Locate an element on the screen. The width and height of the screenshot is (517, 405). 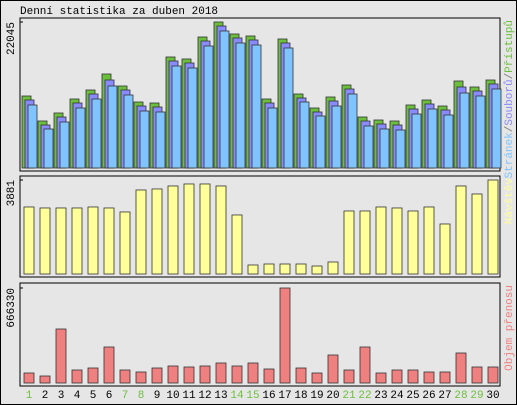
x-tick-label: 4 is located at coordinates (77, 396).